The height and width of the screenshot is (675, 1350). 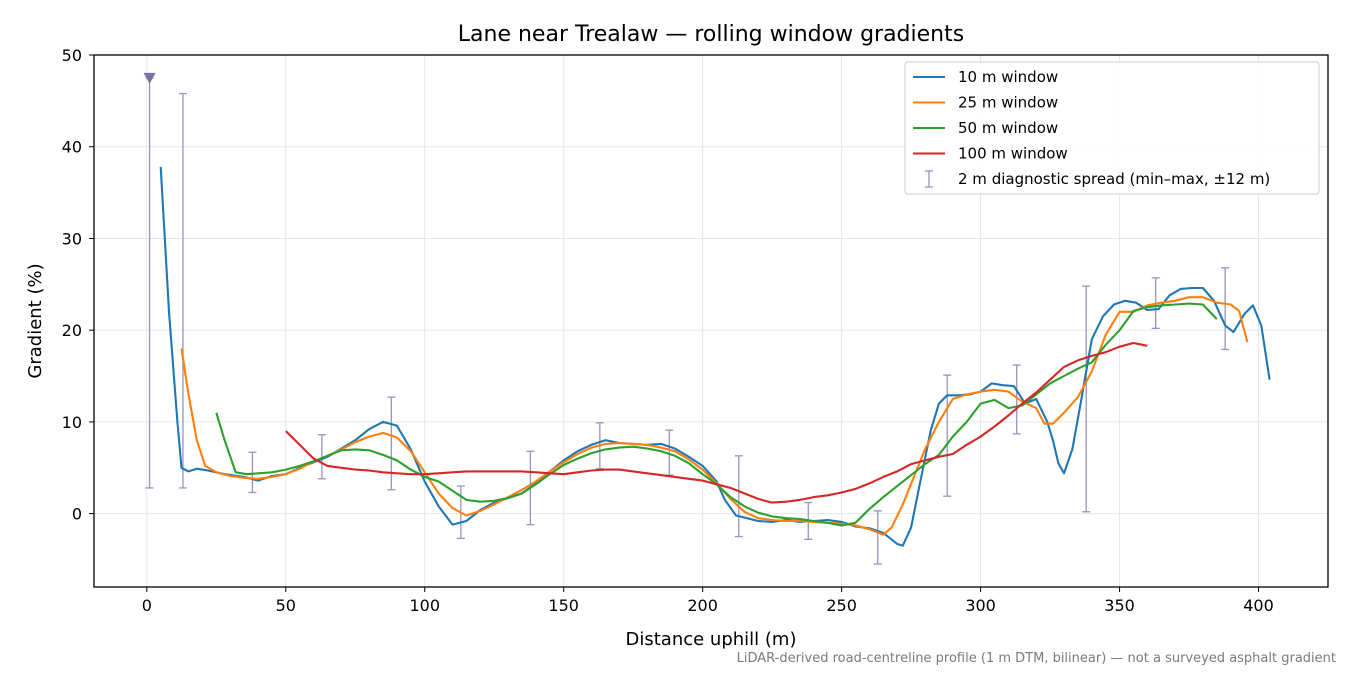 What do you see at coordinates (72, 55) in the screenshot?
I see `y-tick-label: 50` at bounding box center [72, 55].